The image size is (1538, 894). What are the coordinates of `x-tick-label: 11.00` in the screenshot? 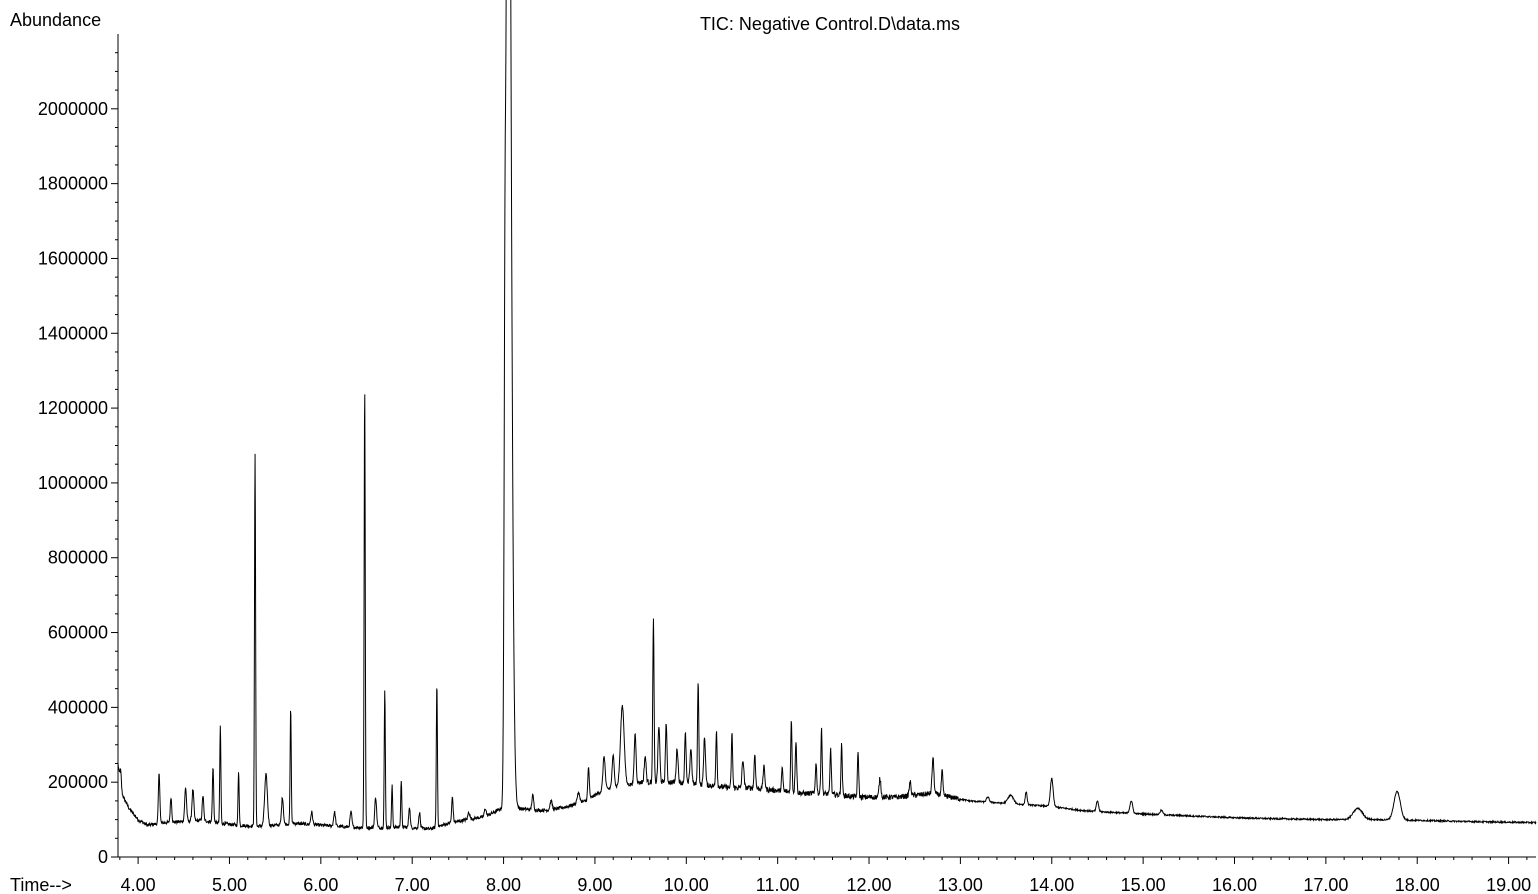 It's located at (778, 884).